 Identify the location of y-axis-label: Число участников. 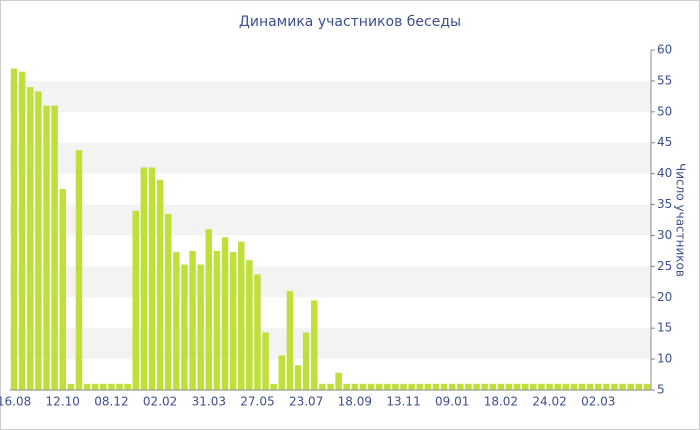
(681, 220).